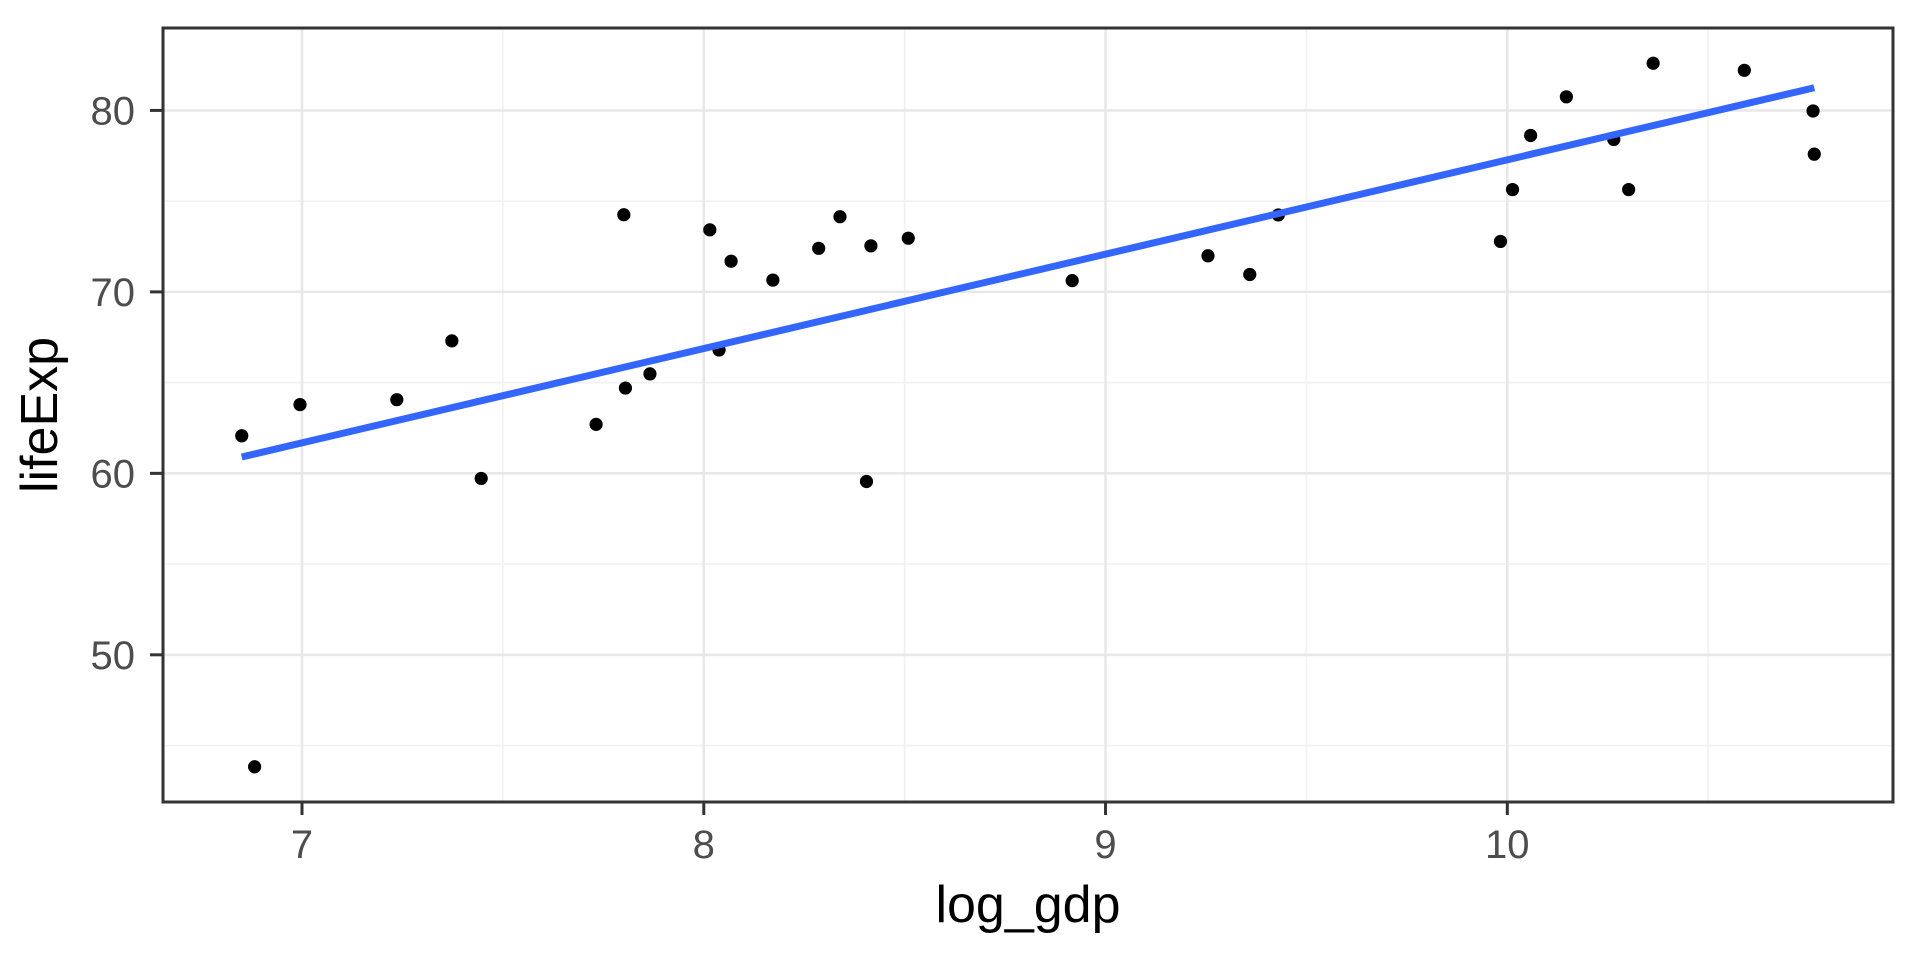 This screenshot has width=1920, height=960. I want to click on y-tick-label: 60, so click(113, 474).